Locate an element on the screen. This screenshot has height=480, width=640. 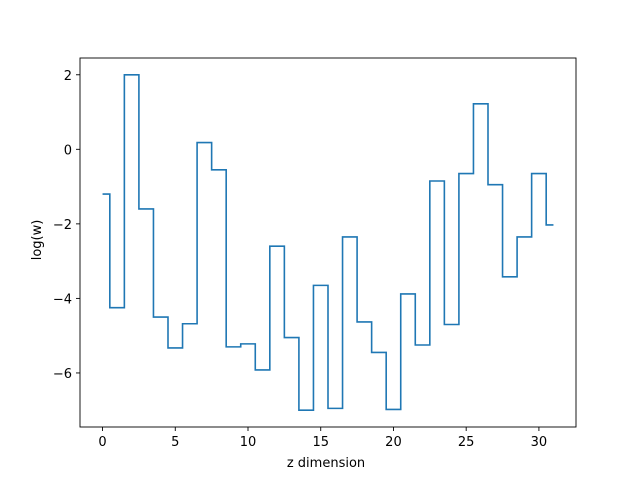
y-tick-label--2: −2 is located at coordinates (62, 225).